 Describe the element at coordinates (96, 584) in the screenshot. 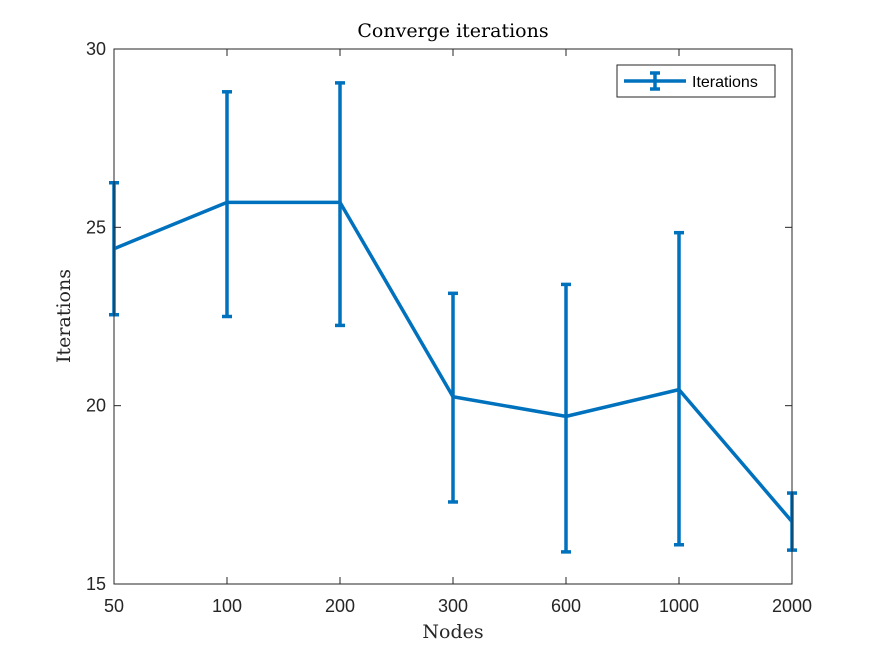

I see `y-tick-label: 15` at that location.